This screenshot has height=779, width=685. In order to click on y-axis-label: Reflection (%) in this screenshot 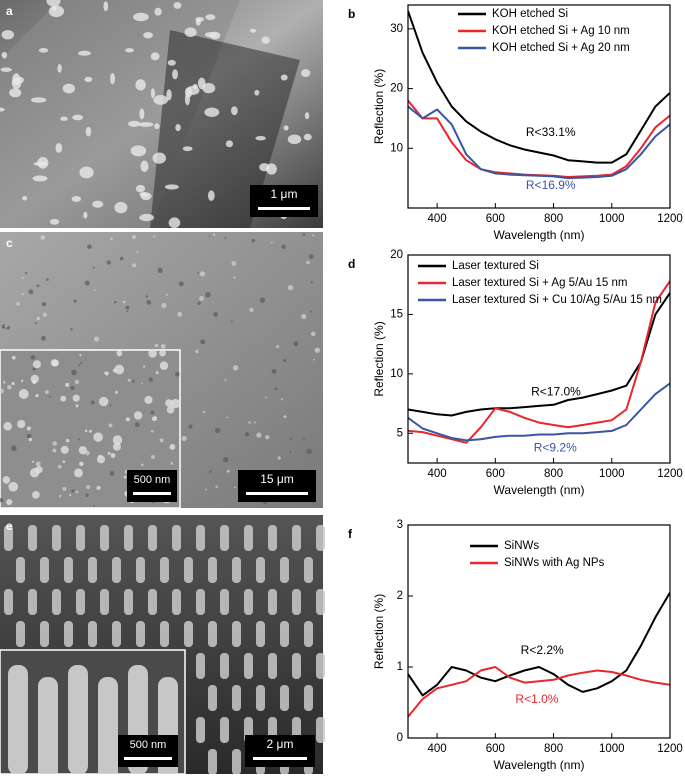, I will do `click(379, 631)`.